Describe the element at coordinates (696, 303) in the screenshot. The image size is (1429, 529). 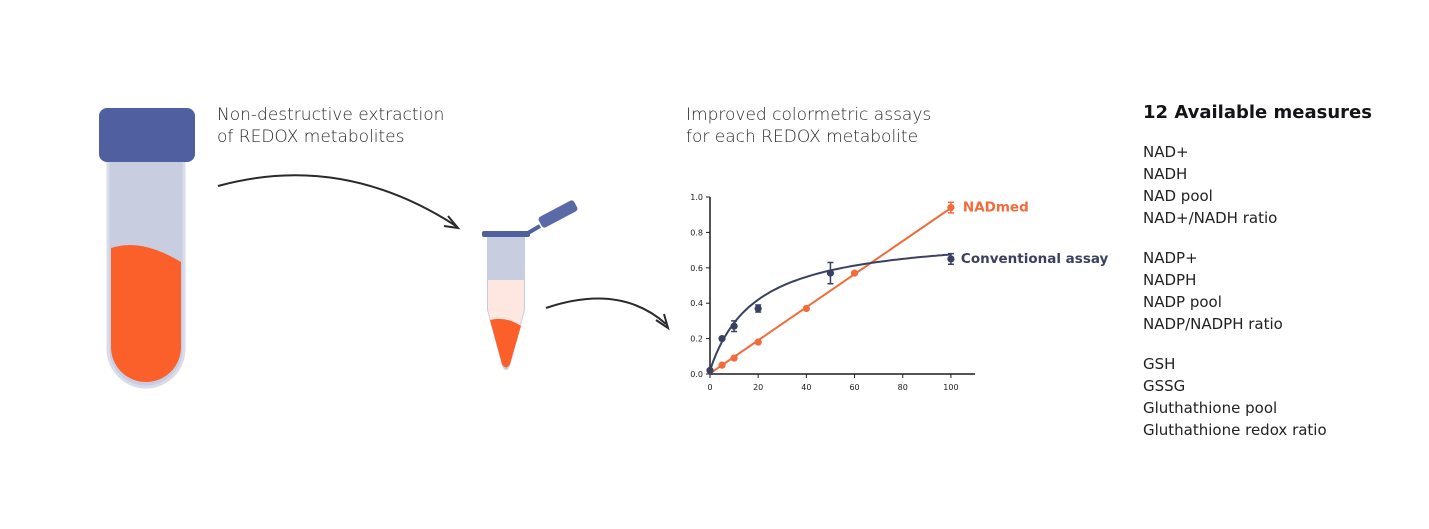
I see `y-tick-label: 0.4` at that location.